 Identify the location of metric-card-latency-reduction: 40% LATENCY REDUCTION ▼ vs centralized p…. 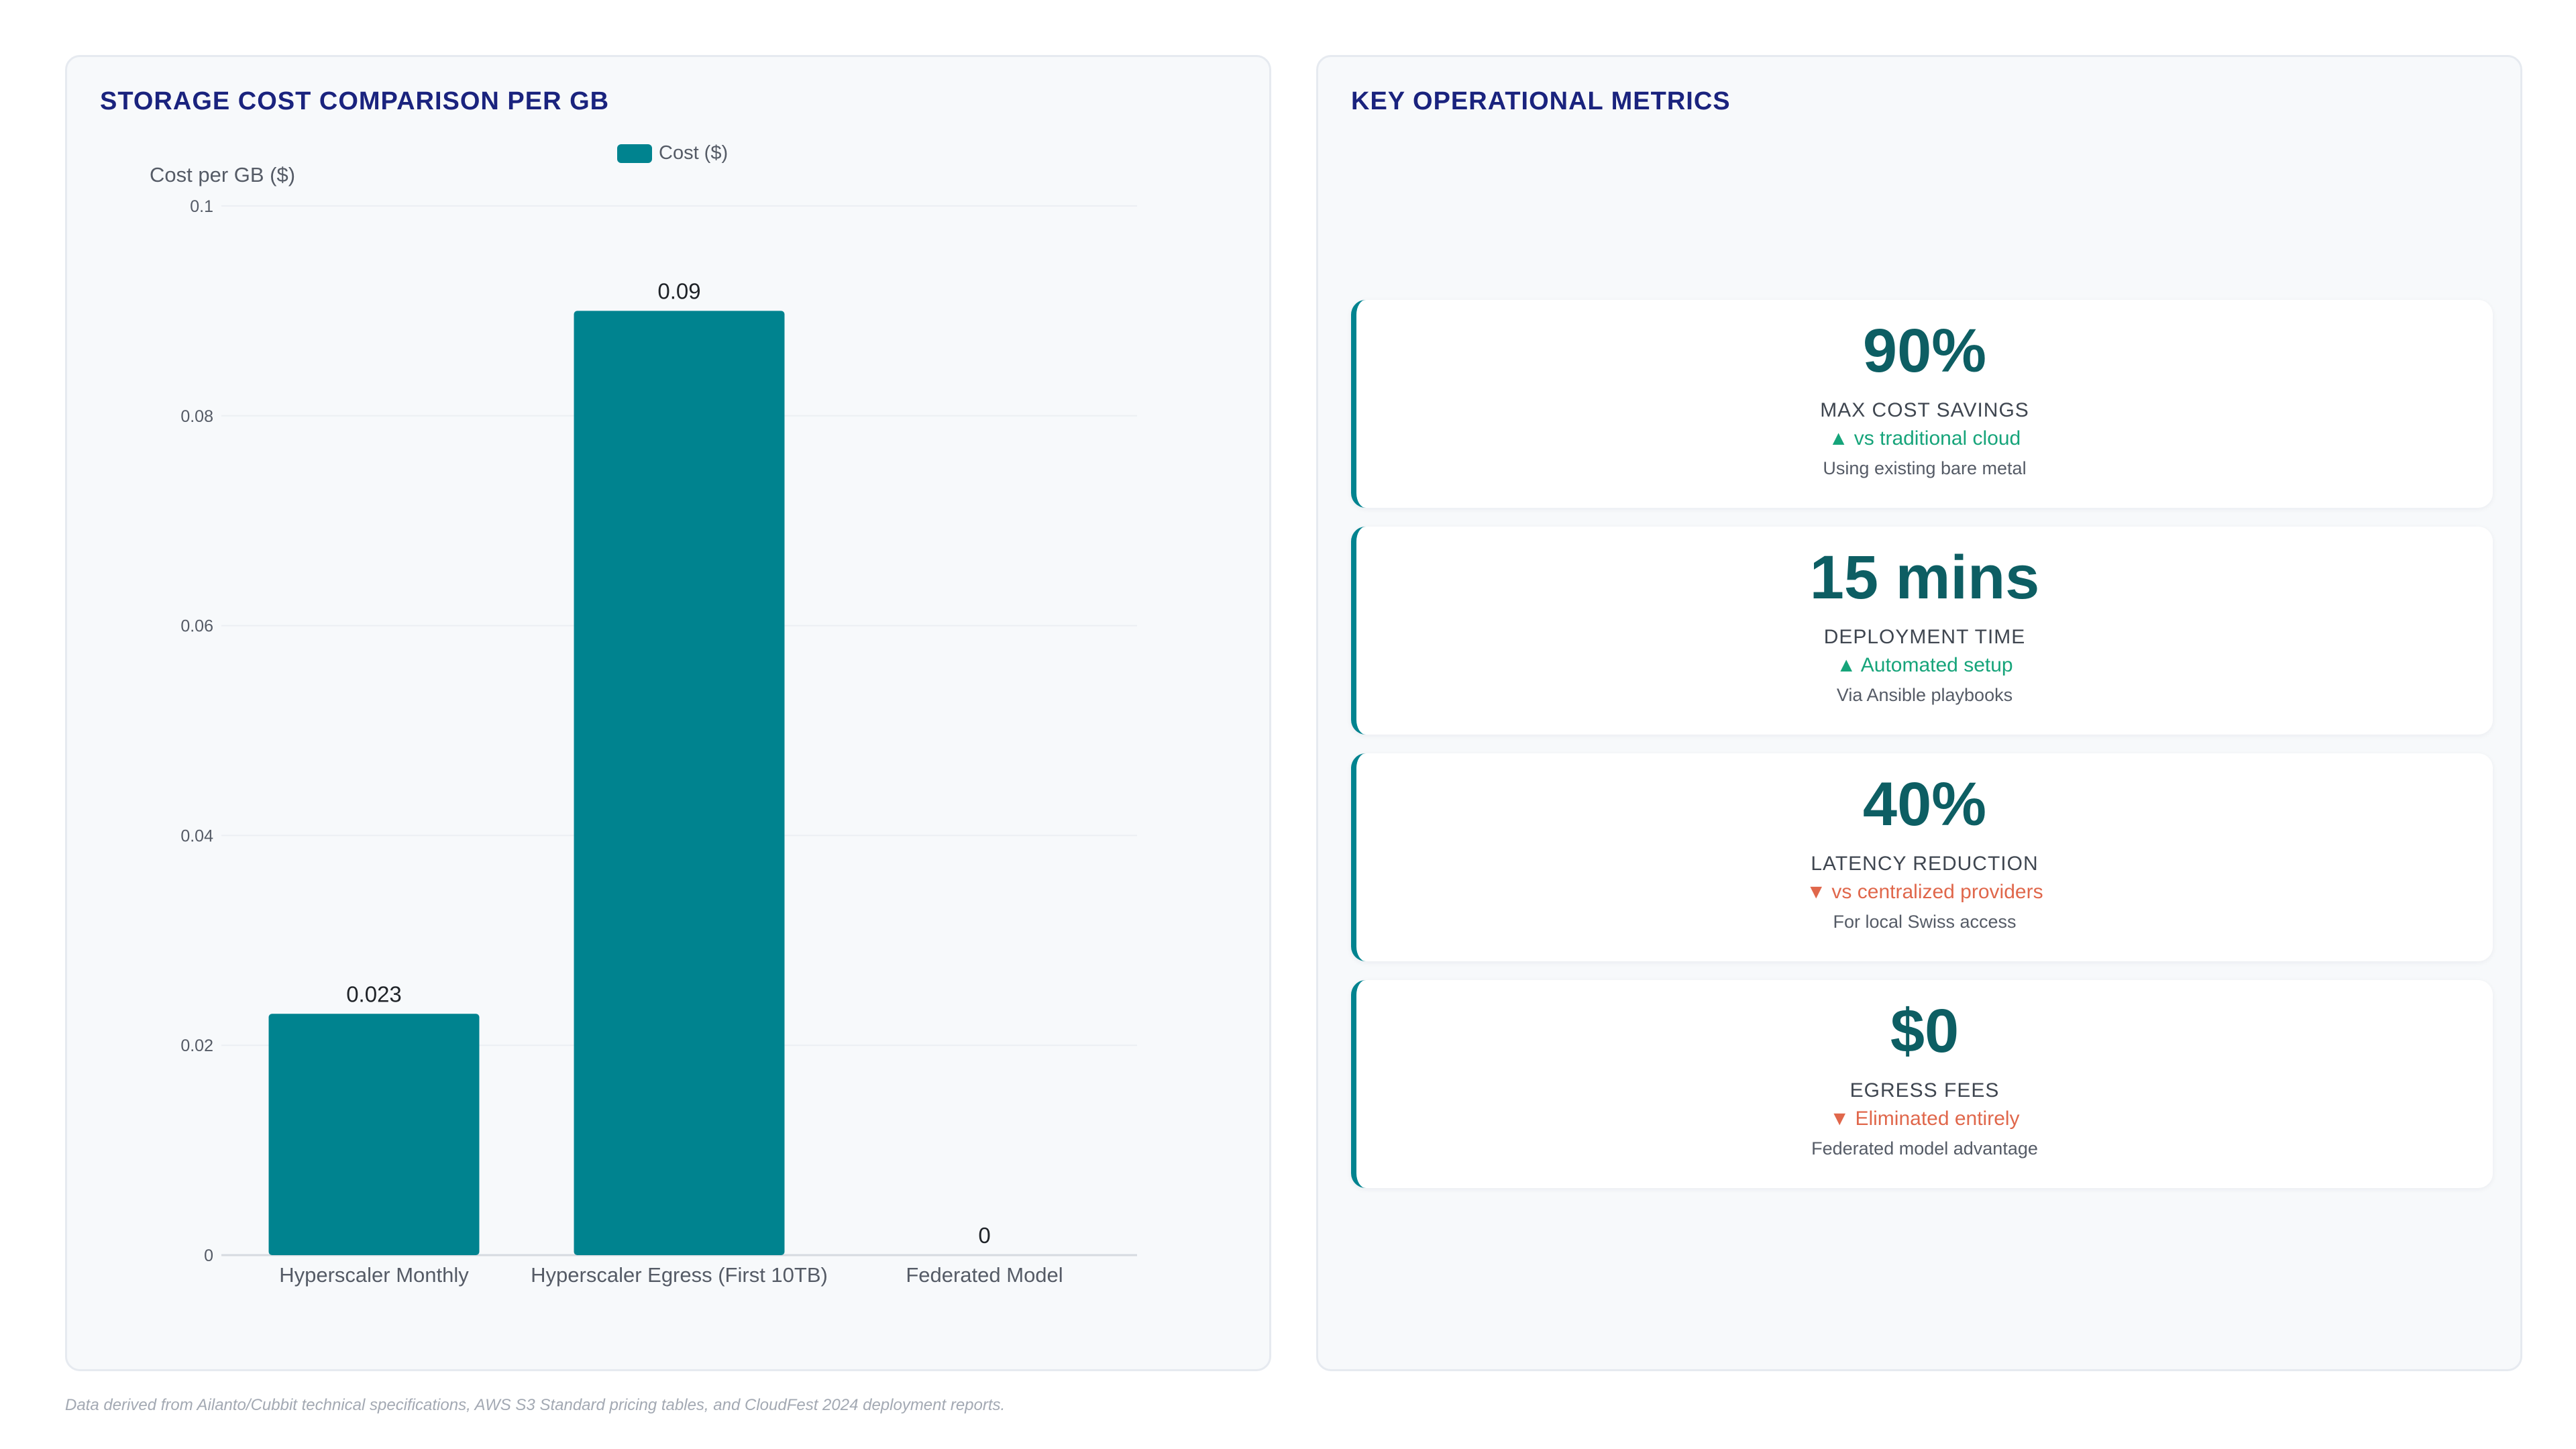
(1922, 857).